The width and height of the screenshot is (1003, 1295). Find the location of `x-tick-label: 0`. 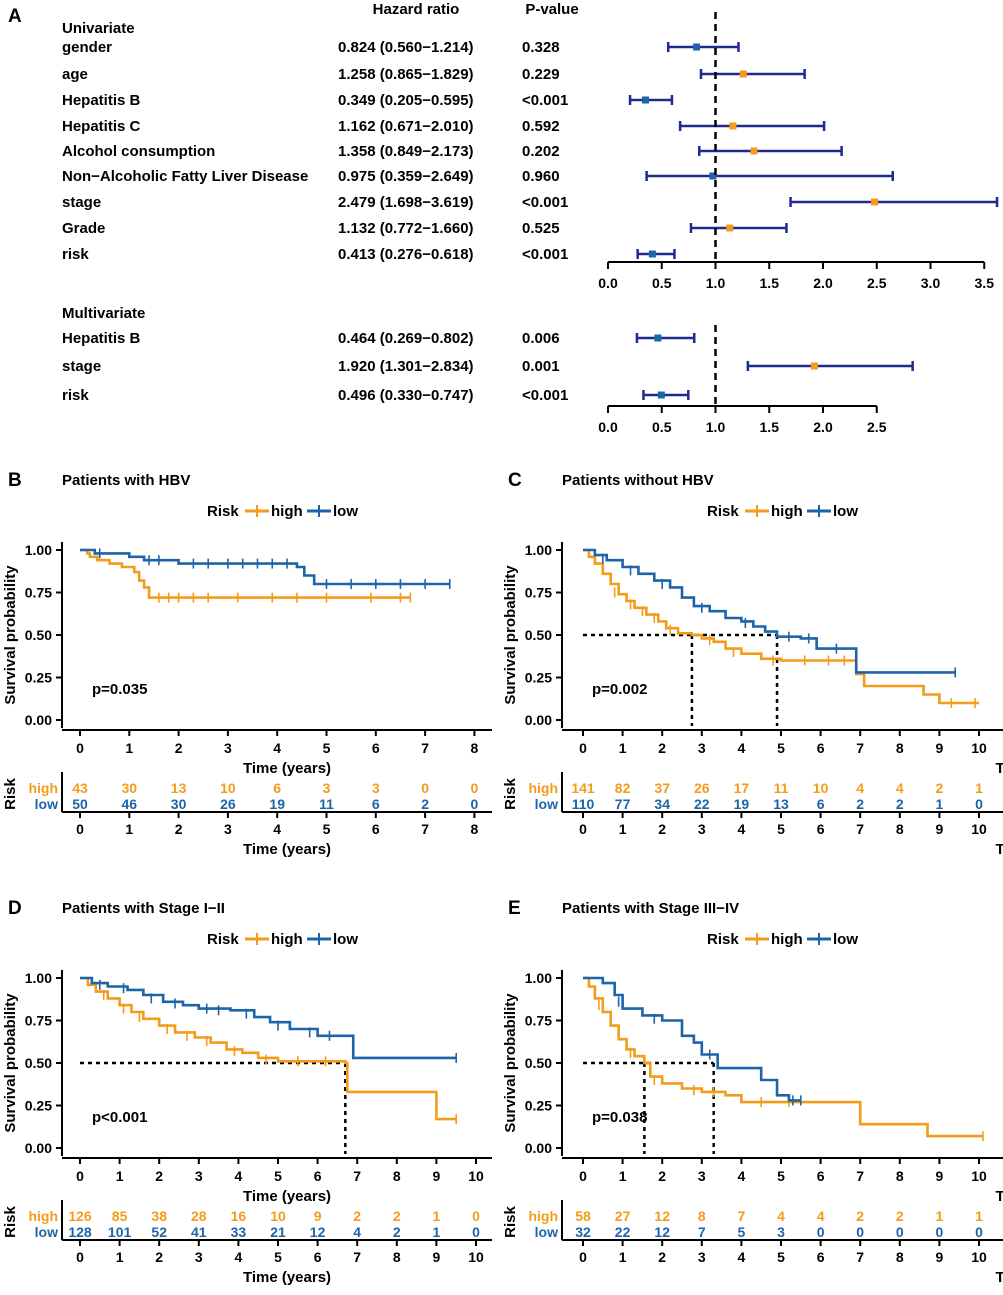

x-tick-label: 0 is located at coordinates (583, 748).